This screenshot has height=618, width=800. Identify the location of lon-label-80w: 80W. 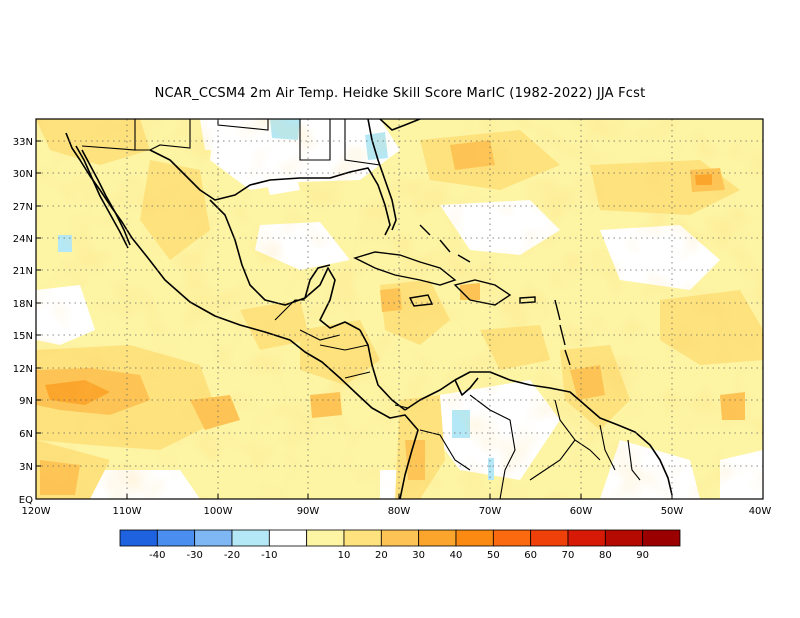
(399, 511).